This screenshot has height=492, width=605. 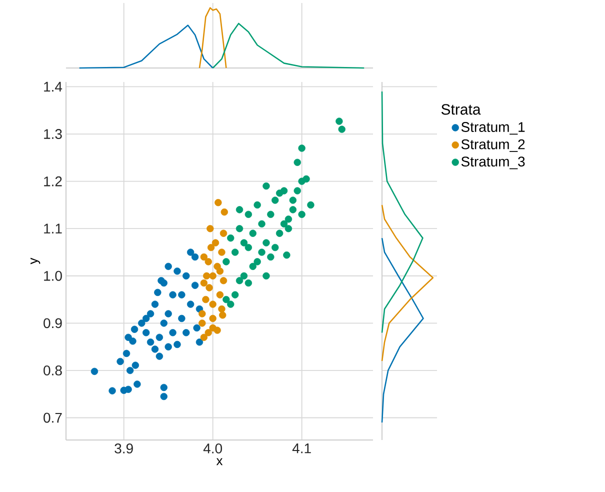 What do you see at coordinates (493, 163) in the screenshot?
I see `legend-label: Stratum_3` at bounding box center [493, 163].